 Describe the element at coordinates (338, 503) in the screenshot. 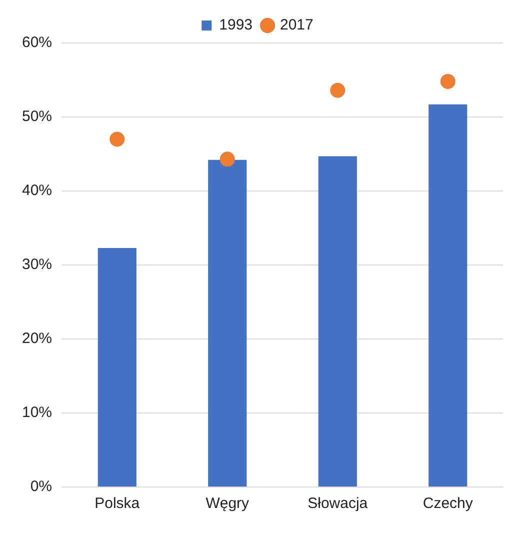

I see `x-tick-label: Słowacja` at that location.